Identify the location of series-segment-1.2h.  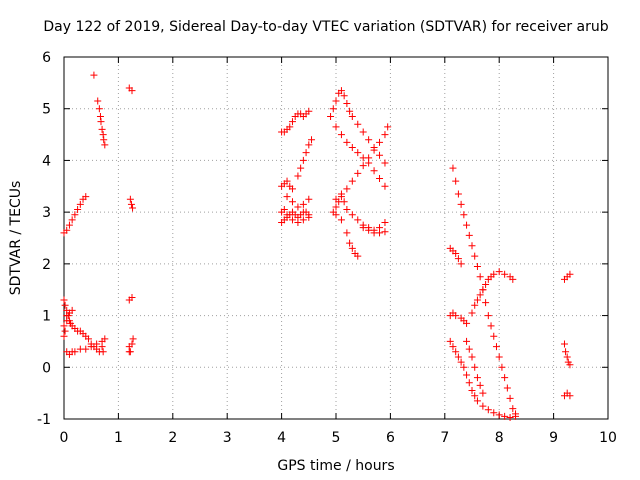
(131, 220).